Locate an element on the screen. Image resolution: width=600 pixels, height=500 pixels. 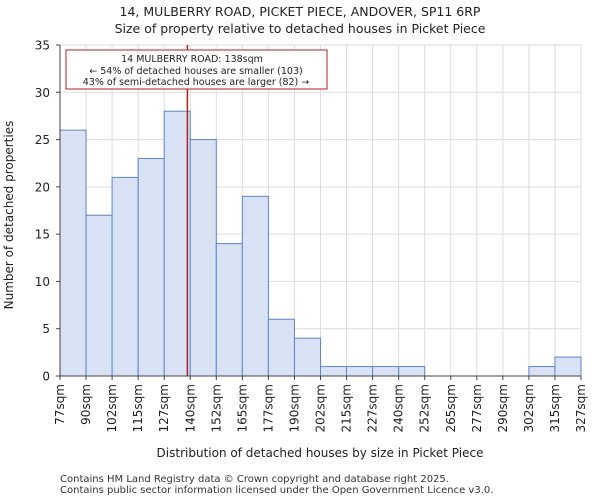
x-tick-label: 102sqm is located at coordinates (112, 408).